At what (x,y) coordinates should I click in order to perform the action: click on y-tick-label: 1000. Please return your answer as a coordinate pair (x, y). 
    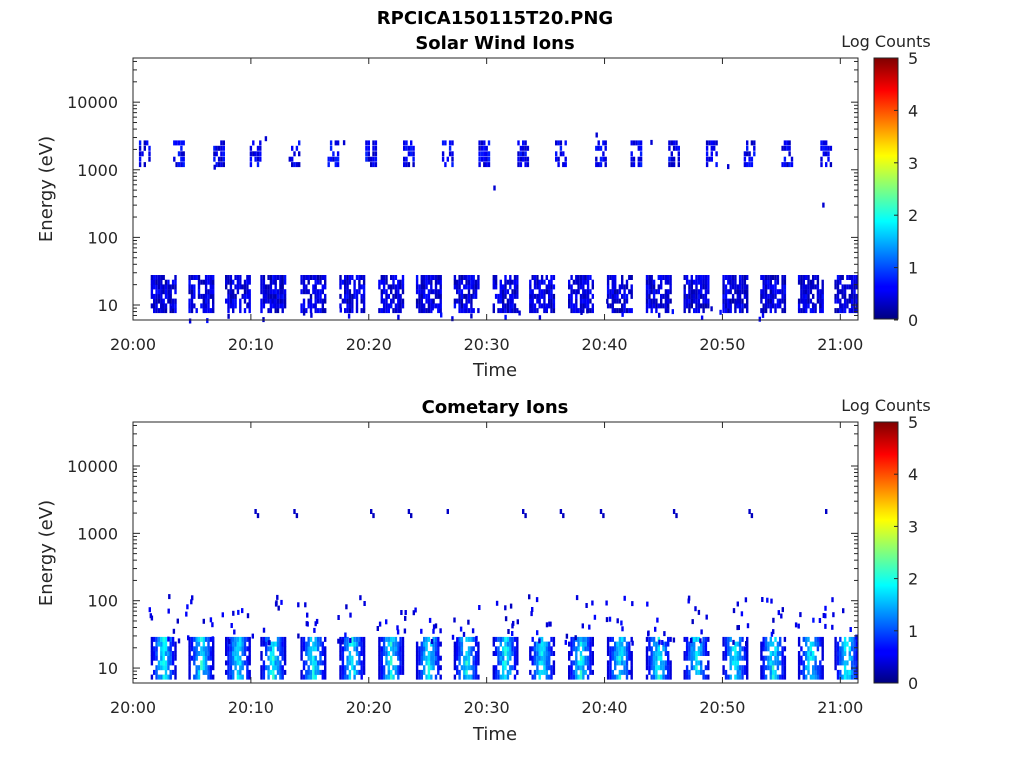
    Looking at the image, I should click on (97, 170).